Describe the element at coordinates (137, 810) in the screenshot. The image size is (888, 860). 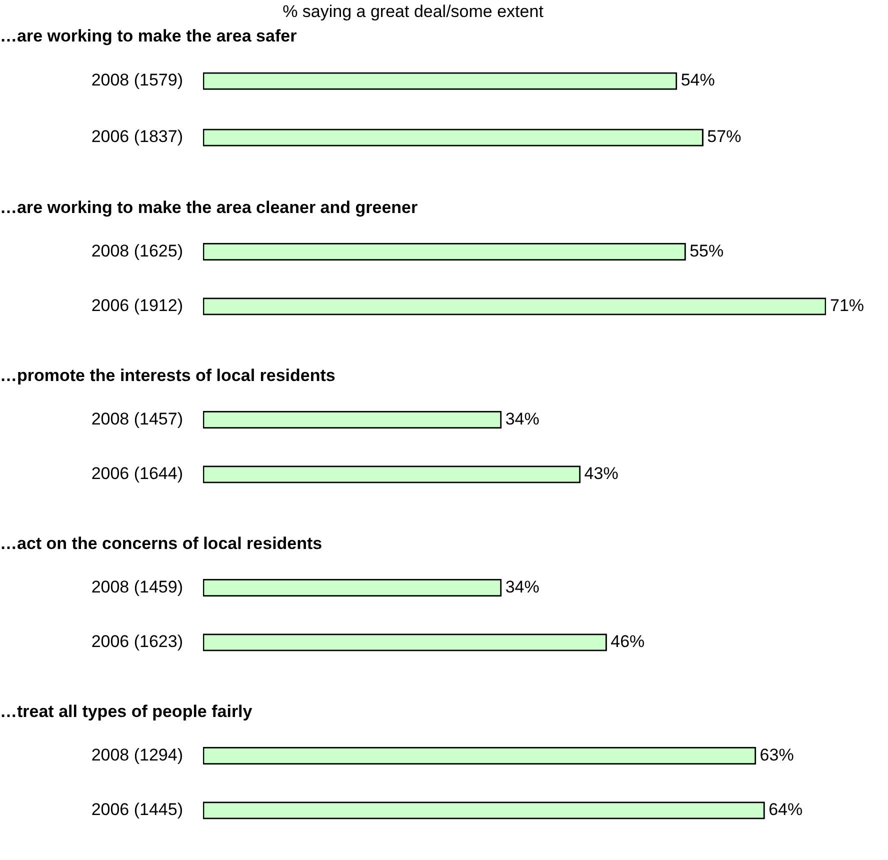
I see `y-tick-label: 2006 (1445)` at that location.